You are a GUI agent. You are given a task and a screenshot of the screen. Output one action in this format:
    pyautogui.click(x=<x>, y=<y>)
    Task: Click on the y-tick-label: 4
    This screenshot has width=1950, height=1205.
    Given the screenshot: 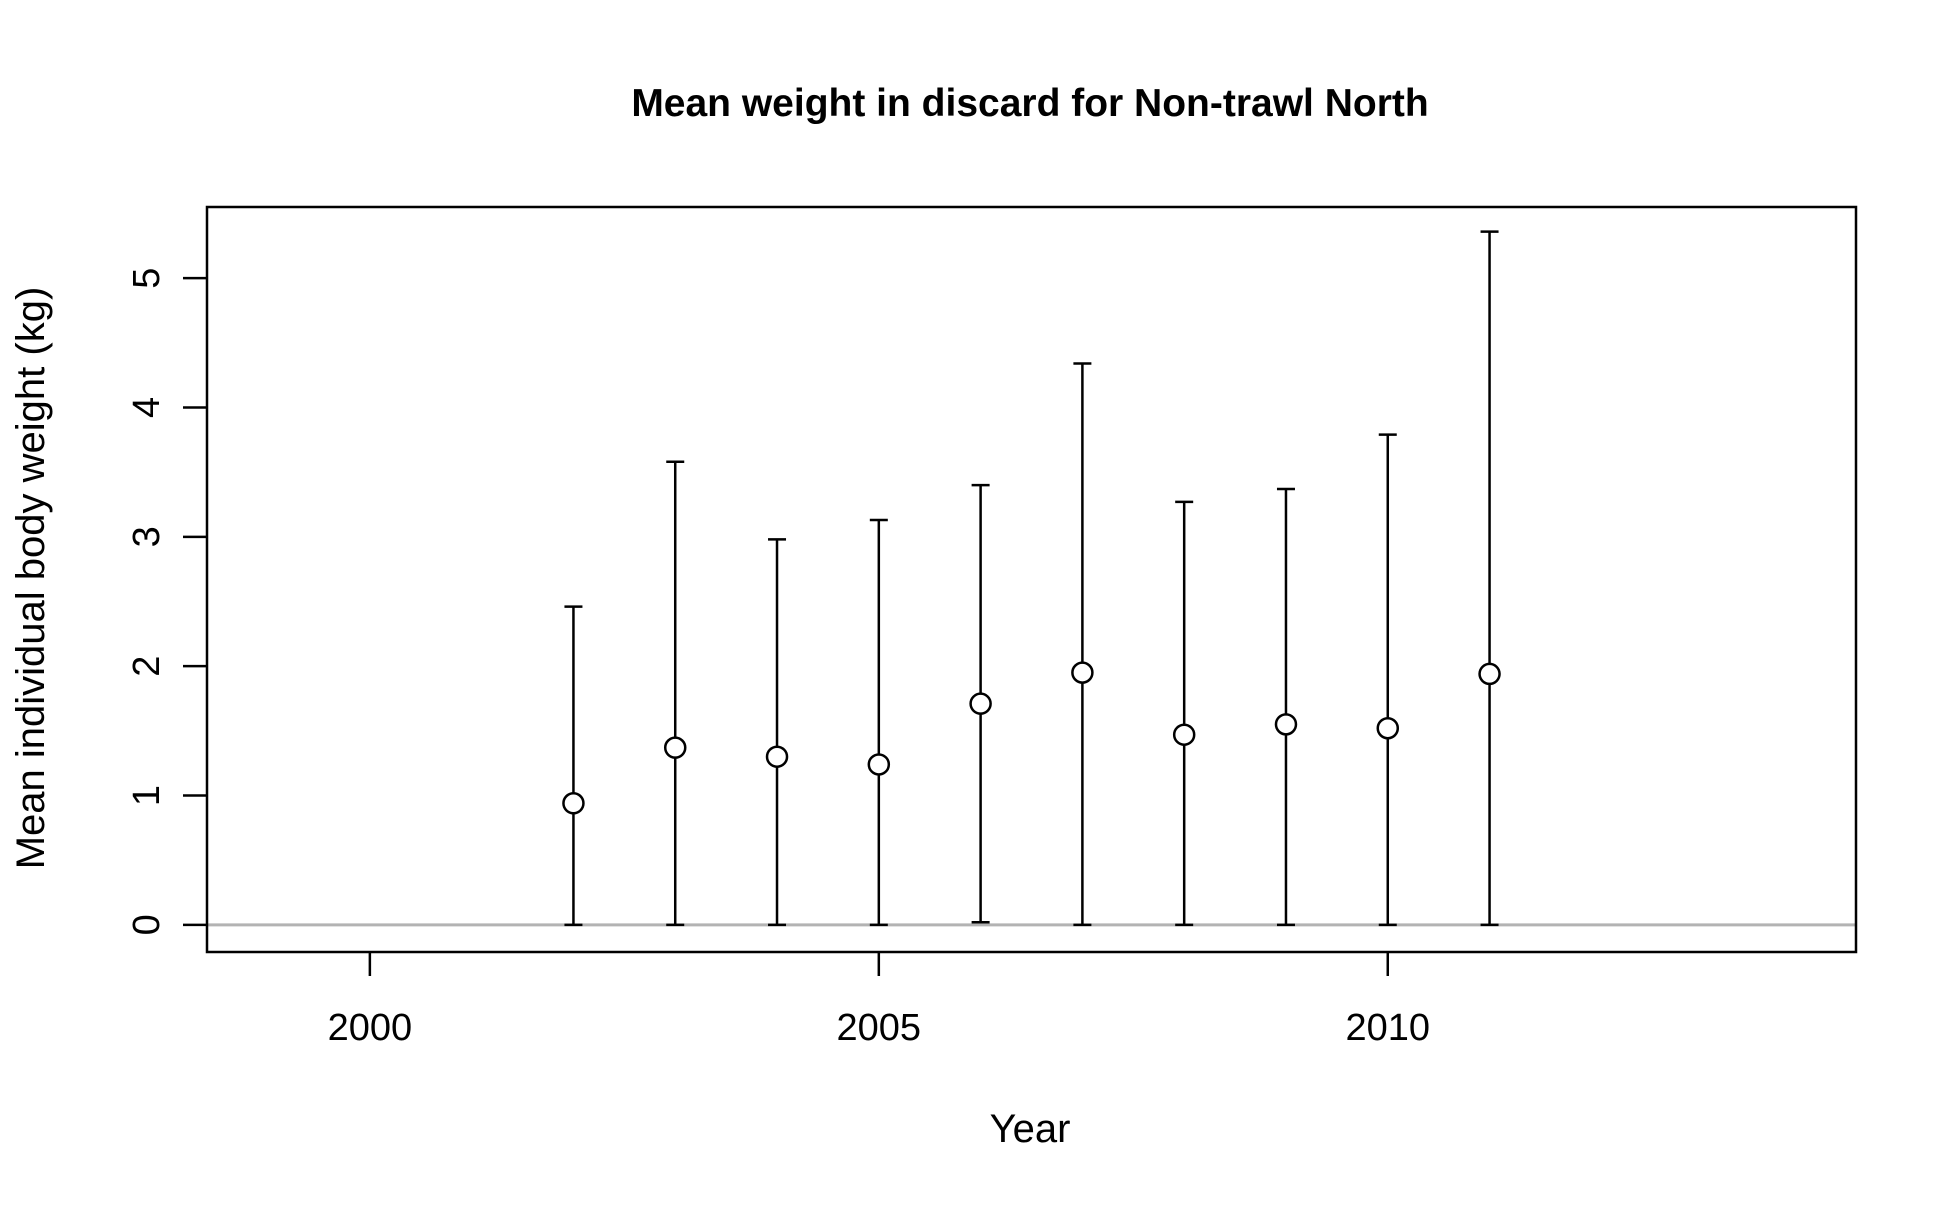 What is the action you would take?
    pyautogui.click(x=147, y=407)
    